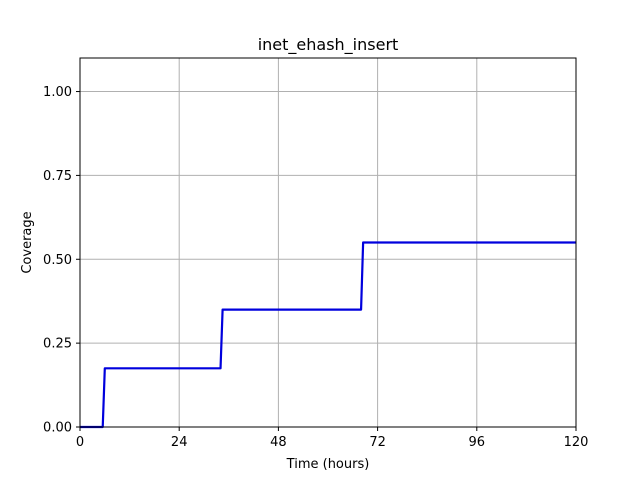  Describe the element at coordinates (477, 442) in the screenshot. I see `x-tick-label: 96` at that location.